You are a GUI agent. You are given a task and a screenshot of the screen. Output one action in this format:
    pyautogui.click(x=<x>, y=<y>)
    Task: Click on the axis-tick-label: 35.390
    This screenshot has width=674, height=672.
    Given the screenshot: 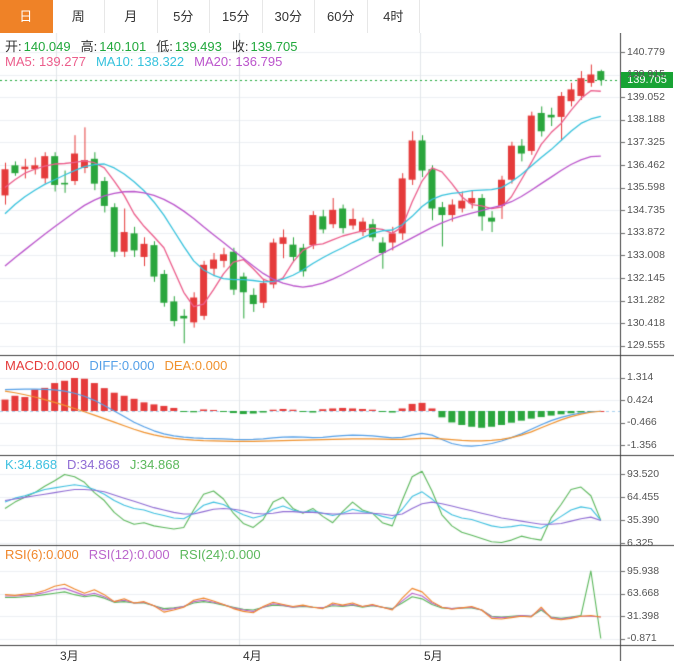 What is the action you would take?
    pyautogui.click(x=643, y=519)
    